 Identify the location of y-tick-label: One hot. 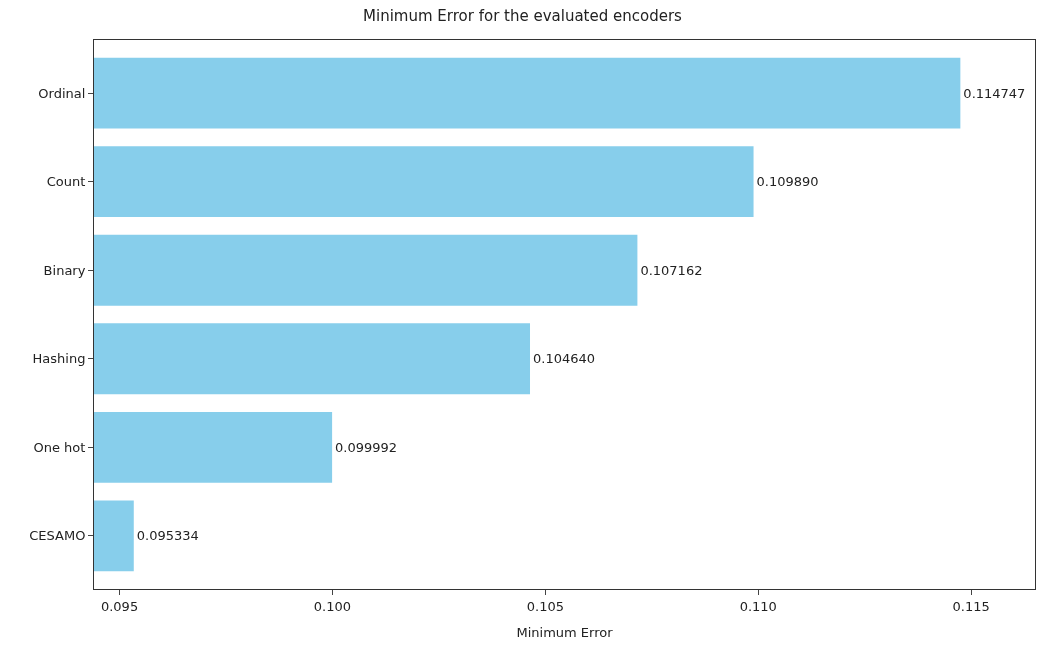
(59, 447).